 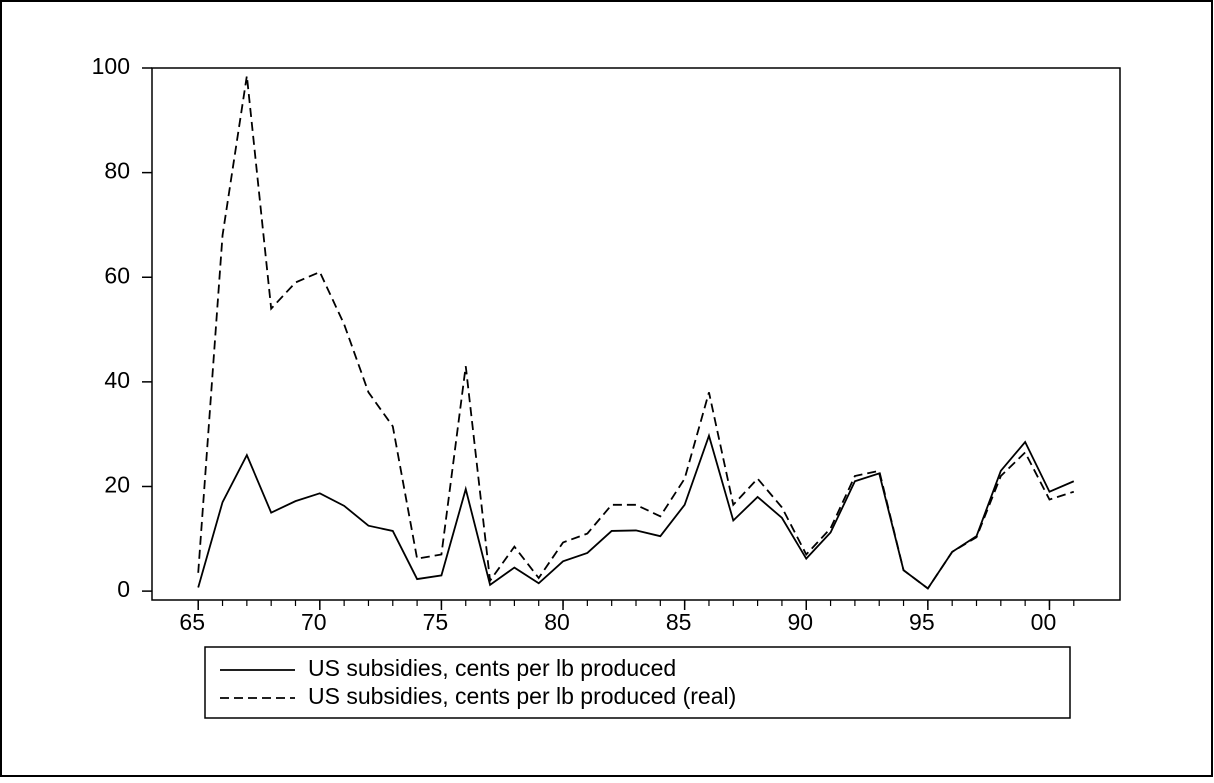 What do you see at coordinates (117, 171) in the screenshot?
I see `y-tick-label: 80` at bounding box center [117, 171].